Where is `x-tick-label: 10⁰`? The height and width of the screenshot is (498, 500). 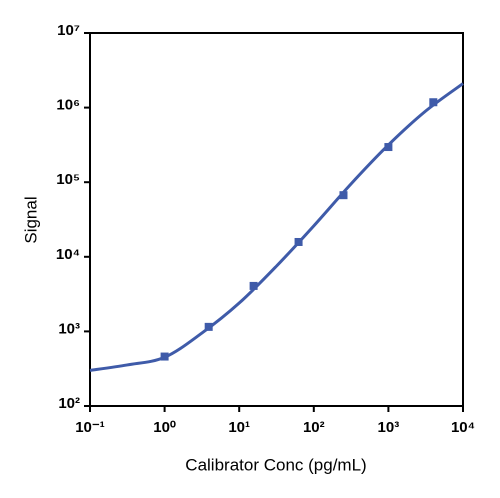 x-tick-label: 10⁰ is located at coordinates (164, 427).